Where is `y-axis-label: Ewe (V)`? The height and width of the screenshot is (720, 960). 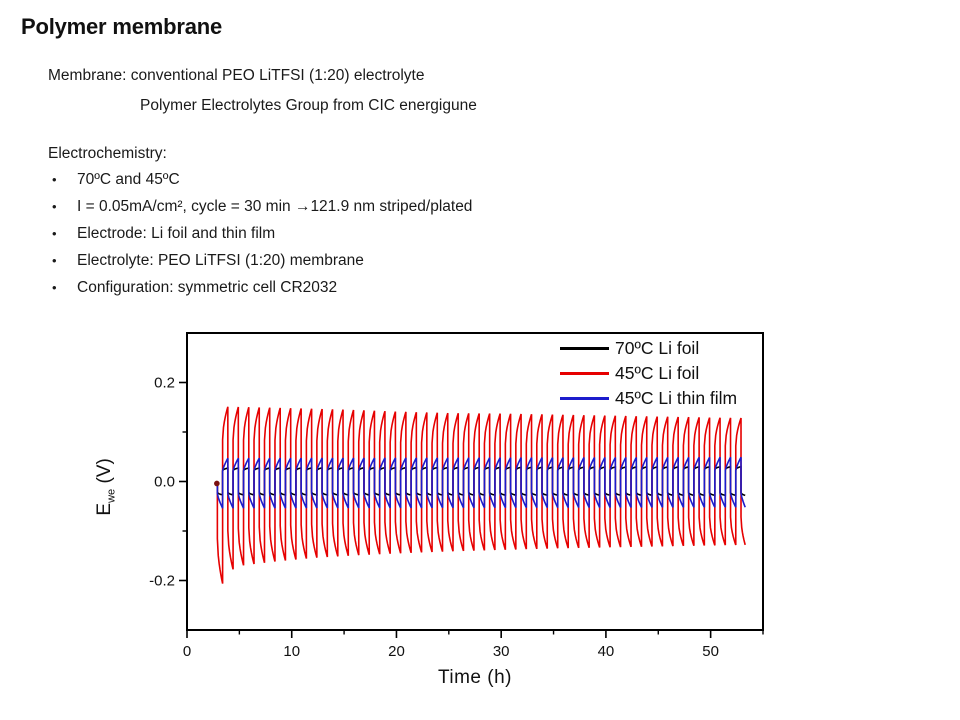
y-axis-label: Ewe (V) is located at coordinates (106, 486).